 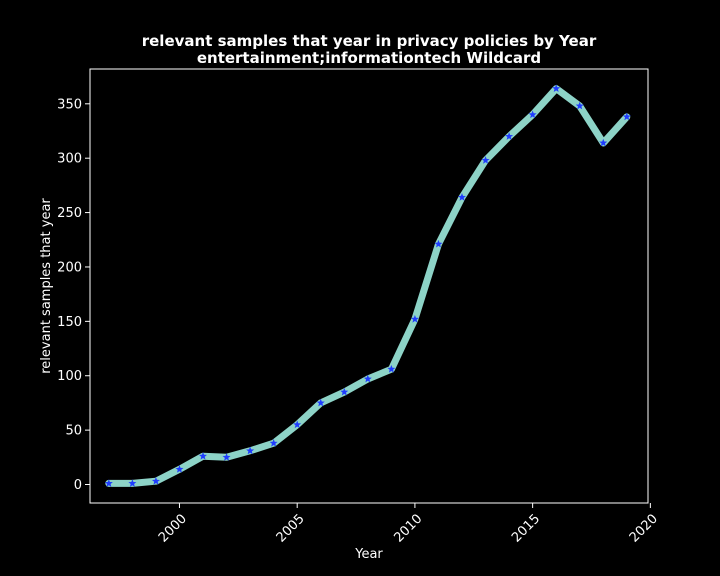 I want to click on y-tick-label: 50, so click(x=73, y=431).